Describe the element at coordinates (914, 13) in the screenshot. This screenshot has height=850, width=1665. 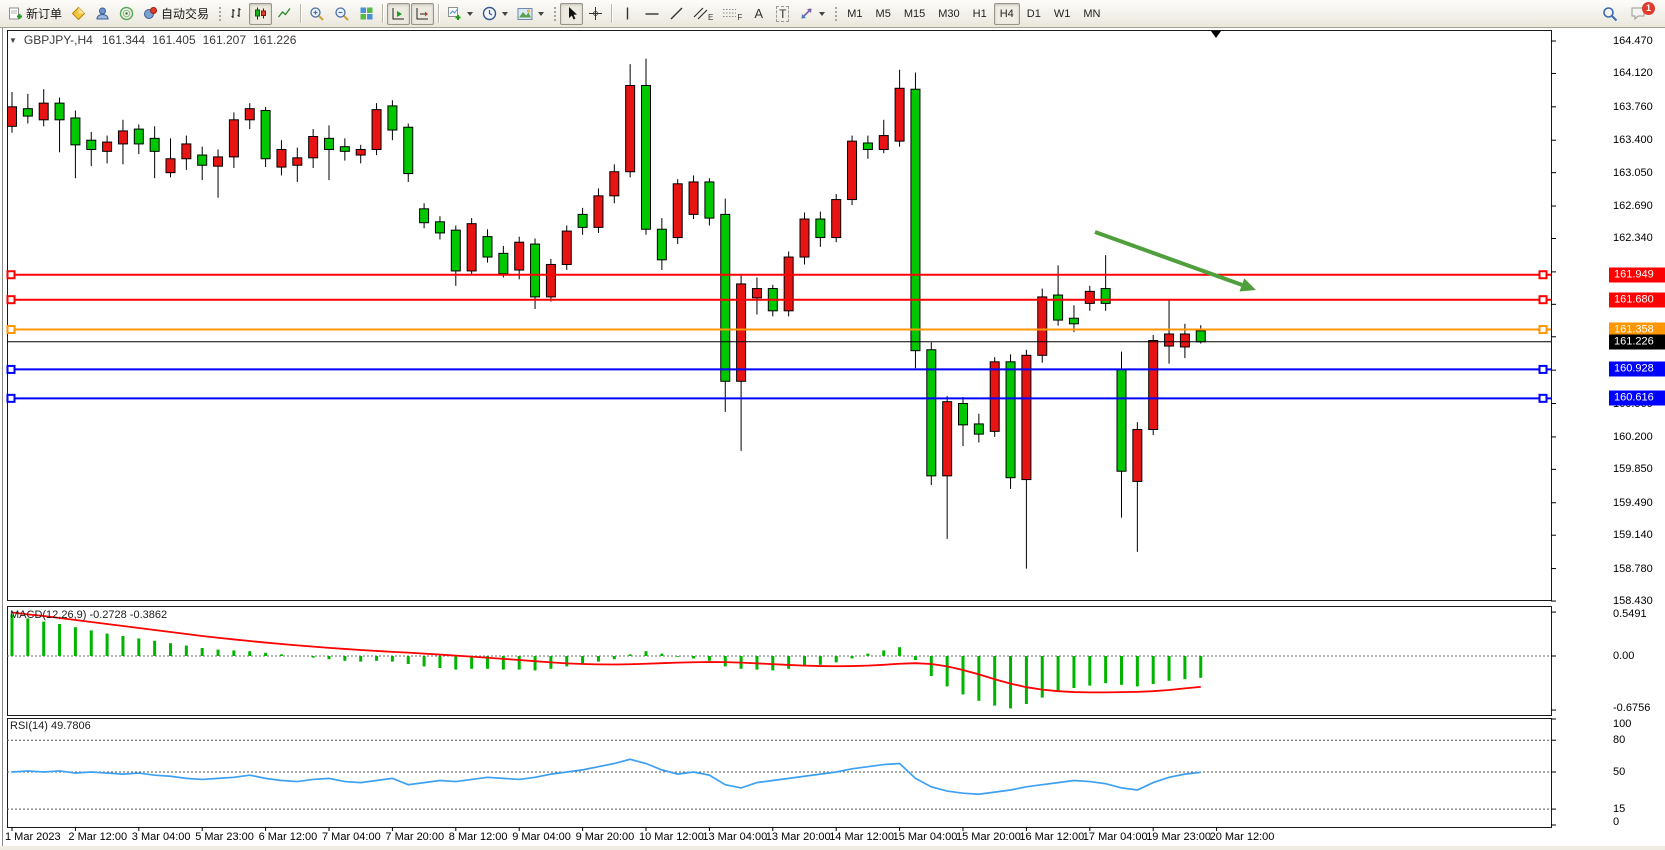
I see `timeframe-m15: M15` at that location.